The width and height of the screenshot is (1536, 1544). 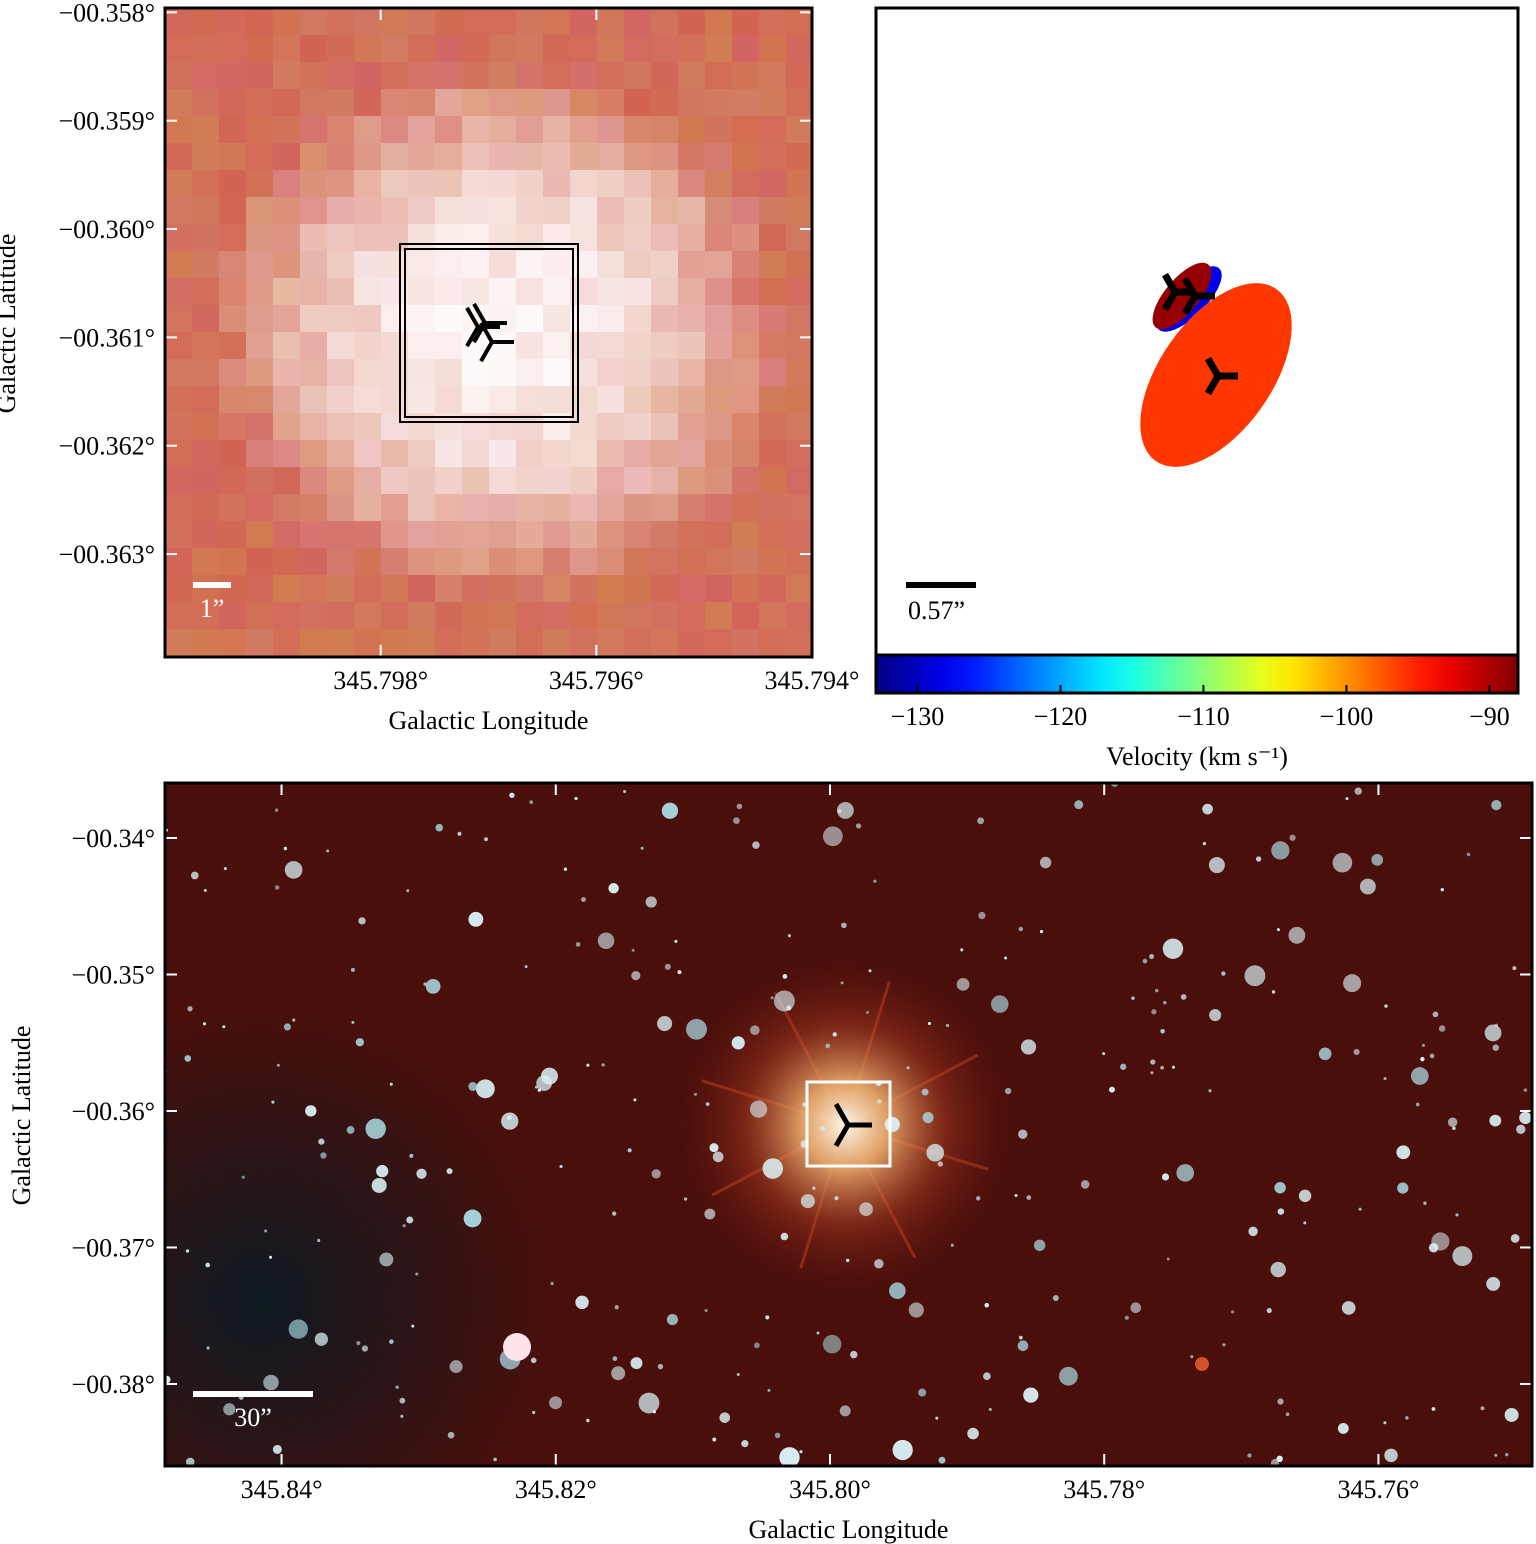 I want to click on y-tick-label: −00.38°, so click(x=113, y=1384).